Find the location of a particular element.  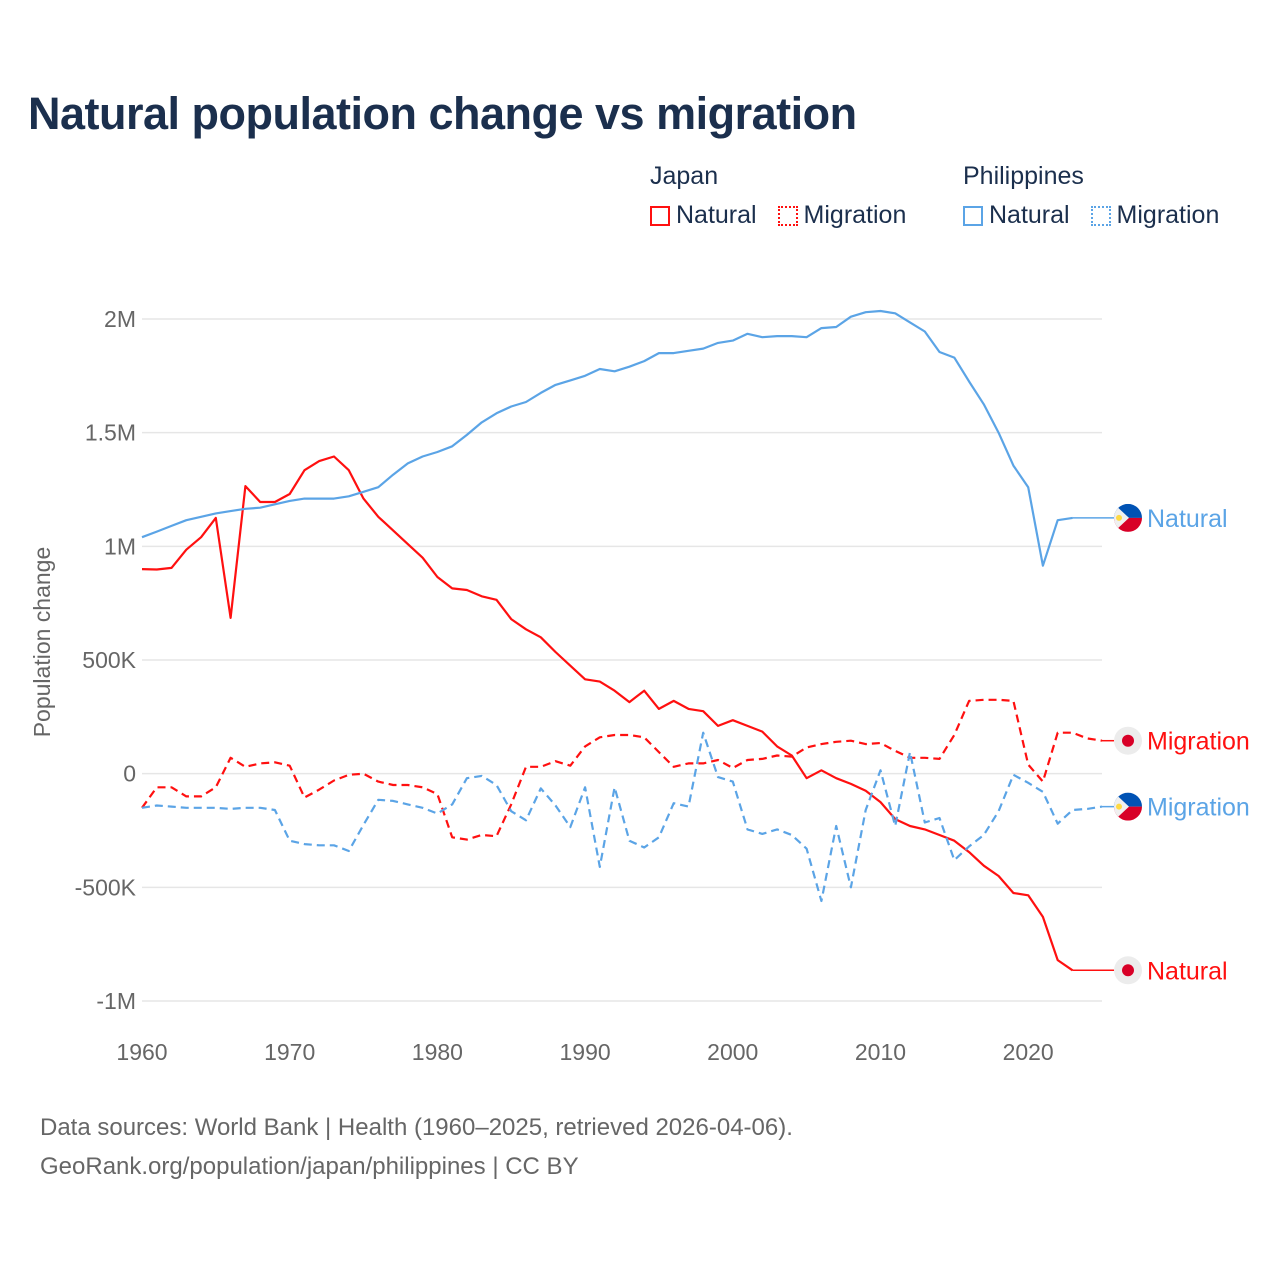

y-tick-label: -1M is located at coordinates (116, 1001).